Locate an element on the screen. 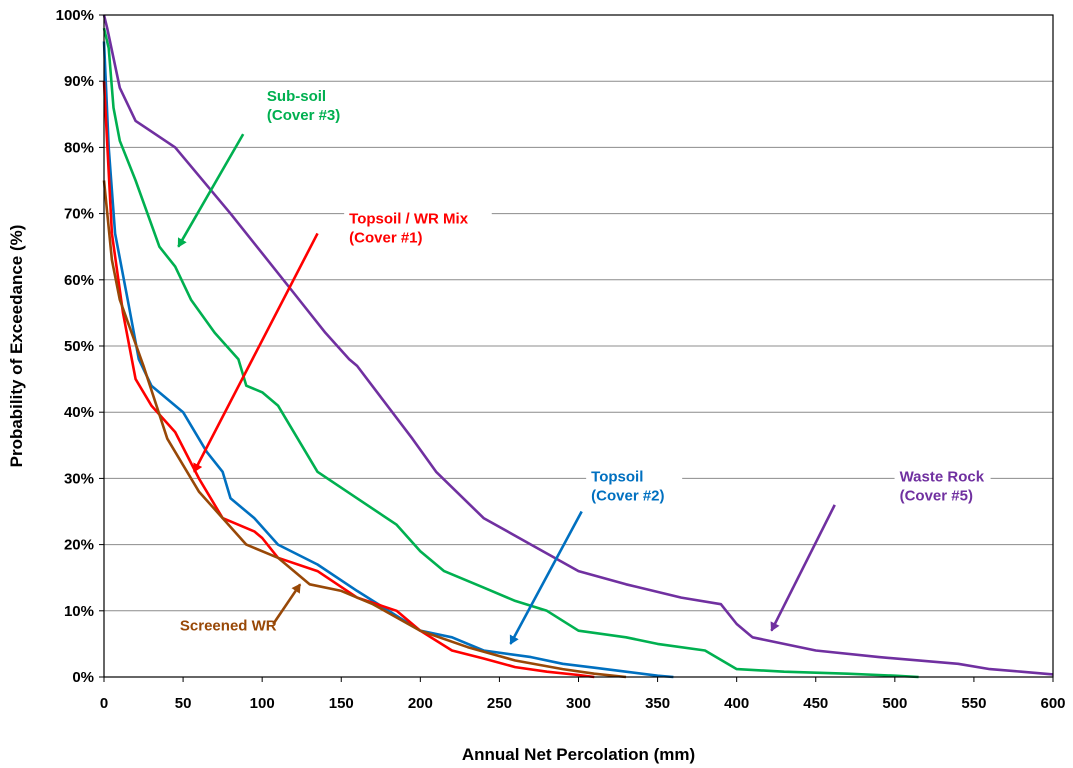 The image size is (1073, 768). annotation-line: Topsoil / WR Mix is located at coordinates (409, 219).